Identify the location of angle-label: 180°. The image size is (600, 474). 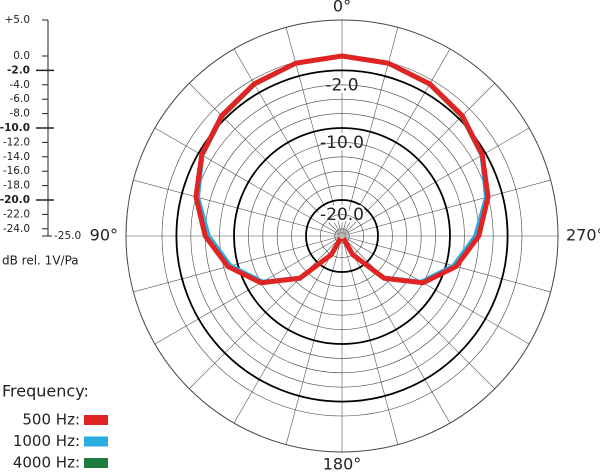
(342, 464).